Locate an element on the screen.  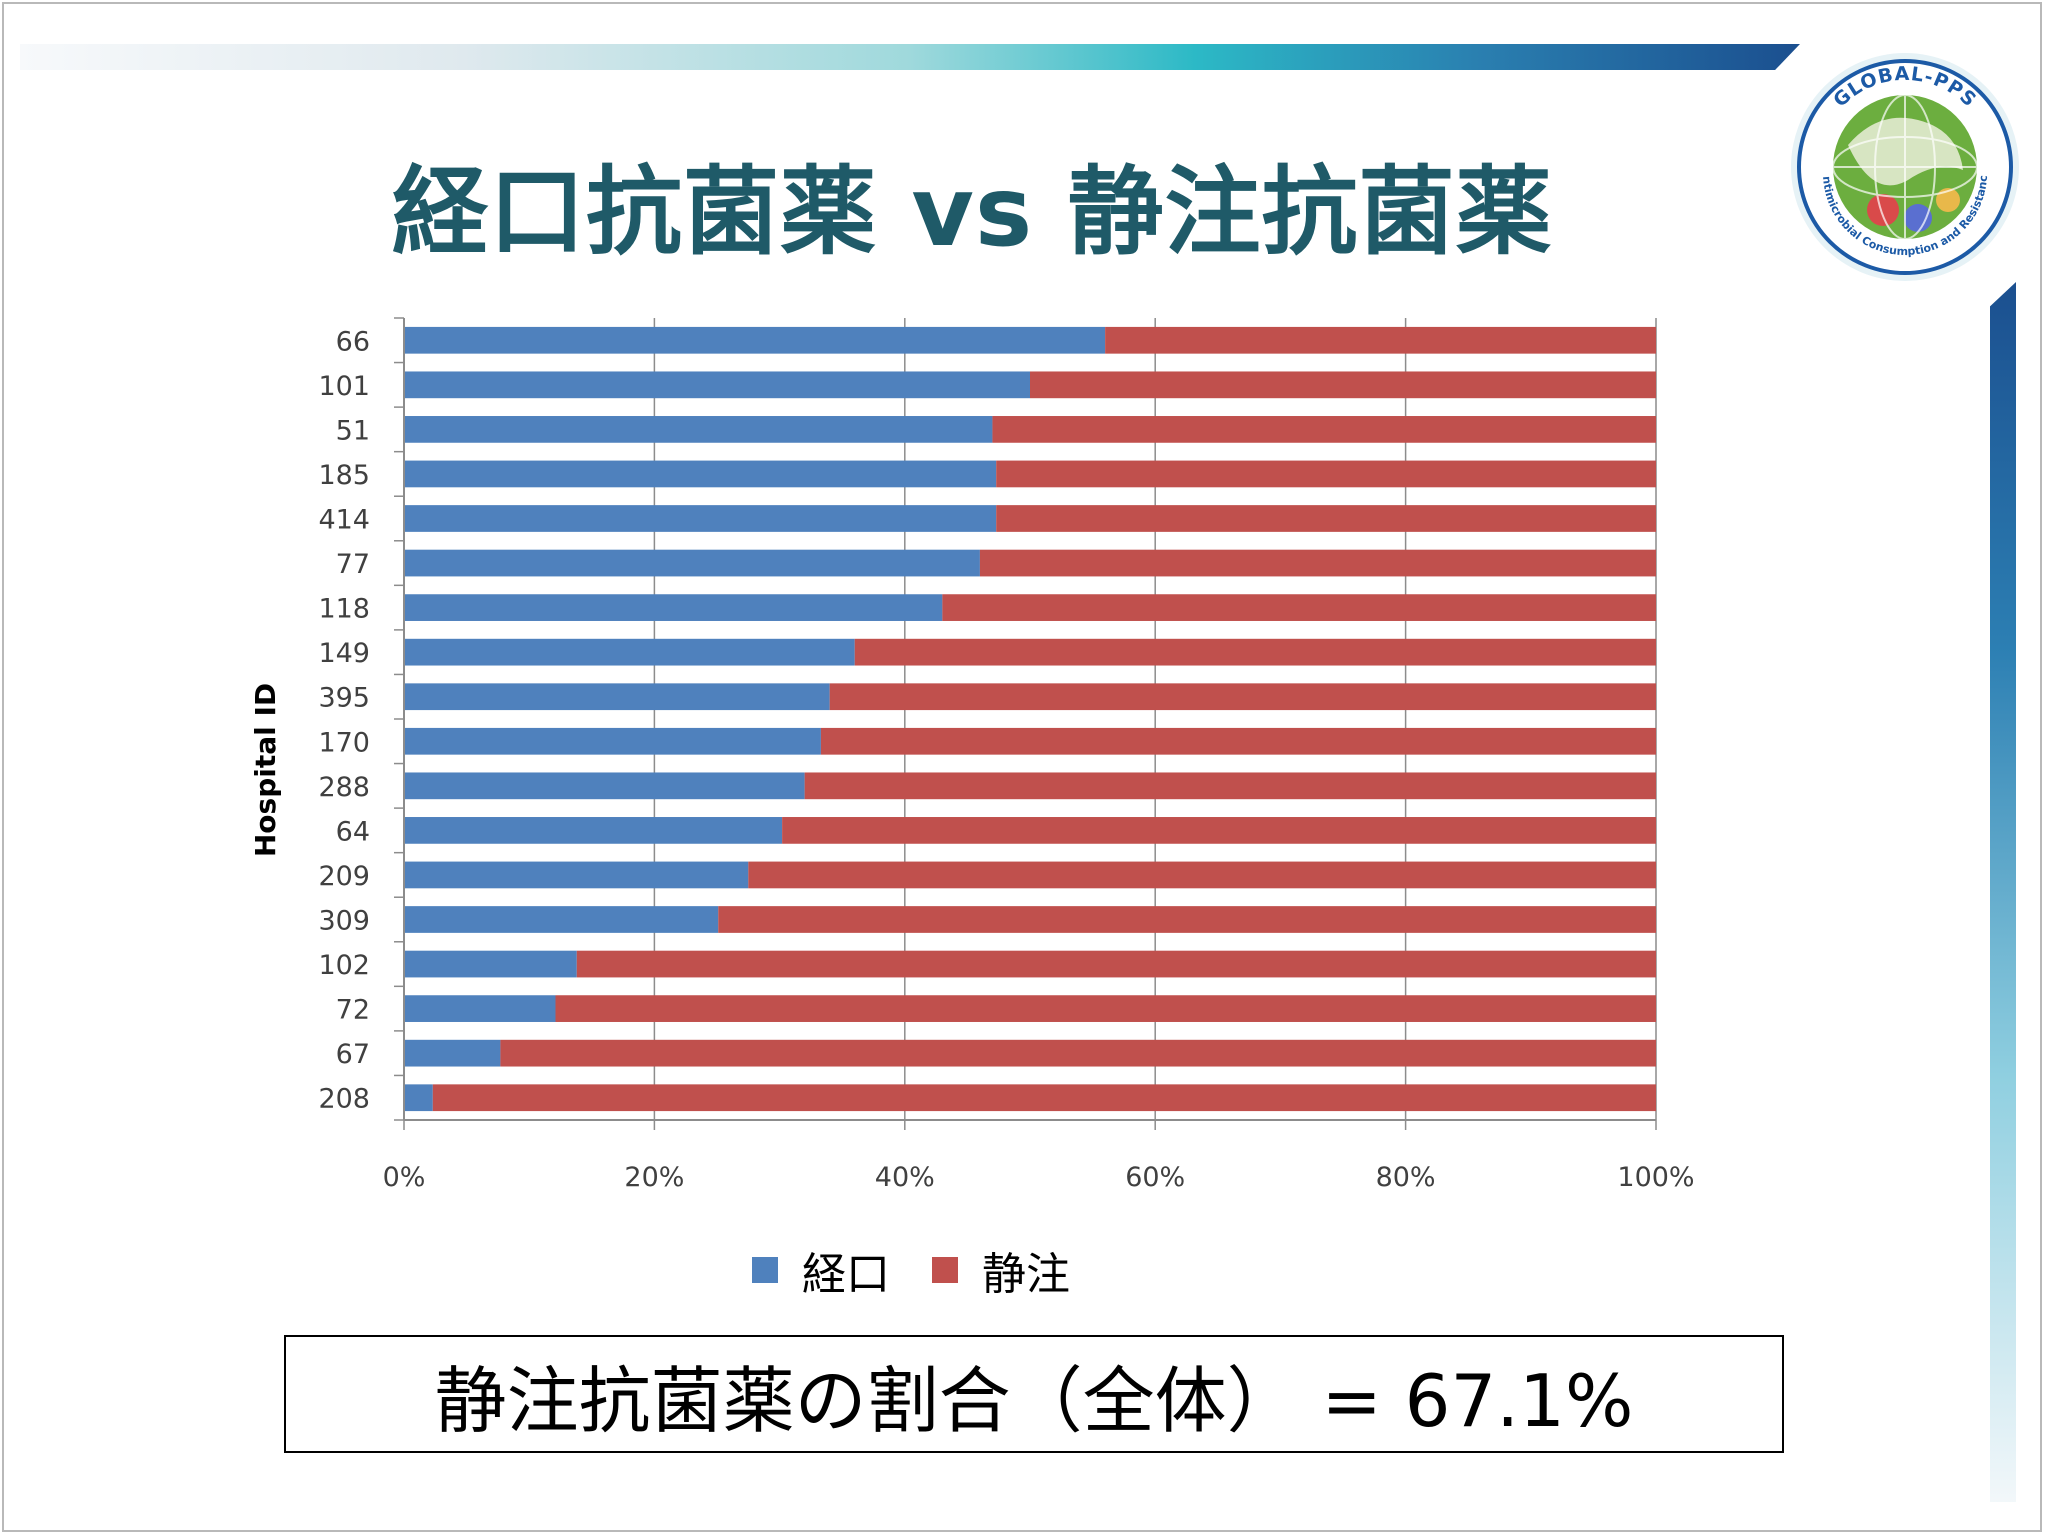
legend-item-oral: 経口 is located at coordinates (821, 1270).